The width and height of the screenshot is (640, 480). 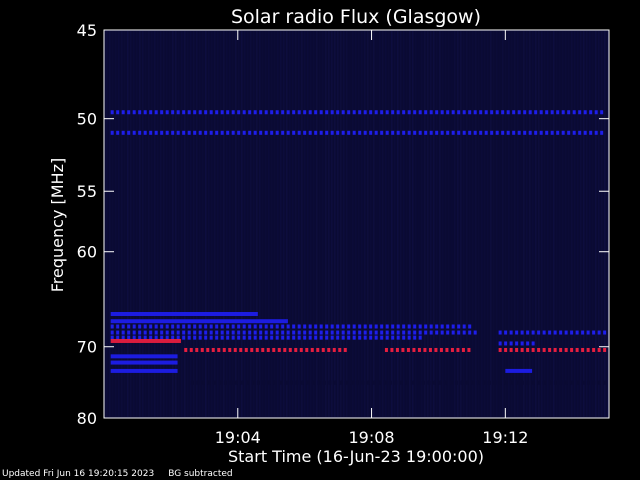 I want to click on y-tick-label: 70, so click(x=87, y=347).